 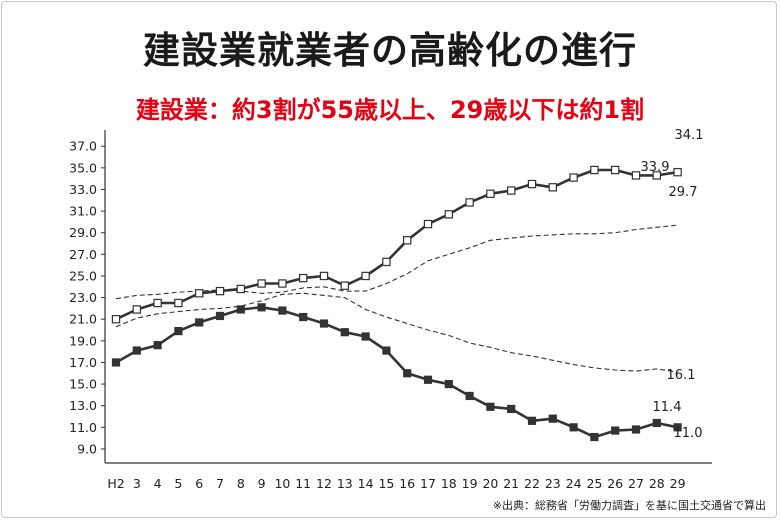 What do you see at coordinates (83, 405) in the screenshot?
I see `y-tick-label: 13.0` at bounding box center [83, 405].